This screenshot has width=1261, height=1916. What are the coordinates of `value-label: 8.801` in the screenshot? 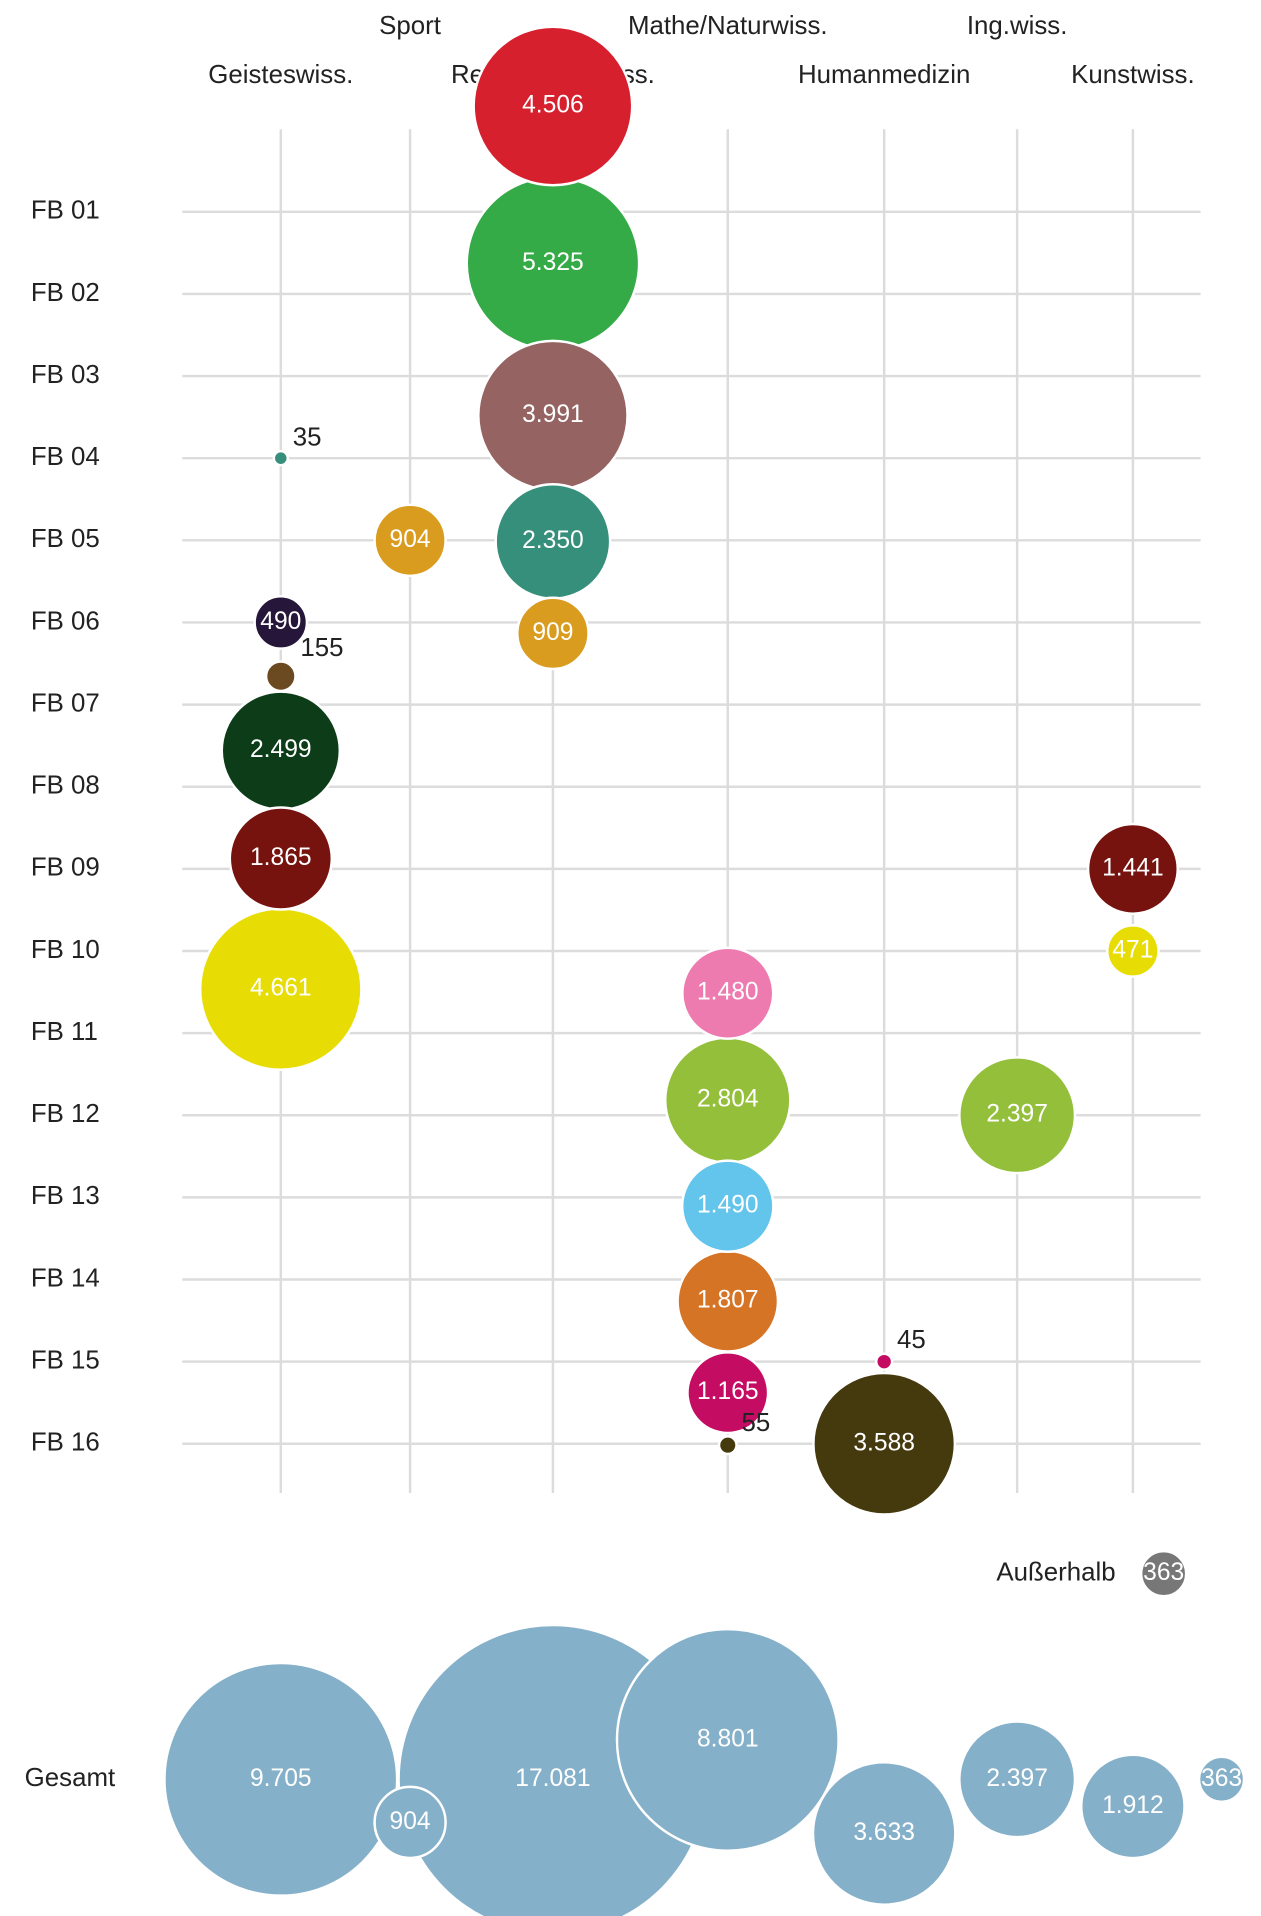 It's located at (728, 1738).